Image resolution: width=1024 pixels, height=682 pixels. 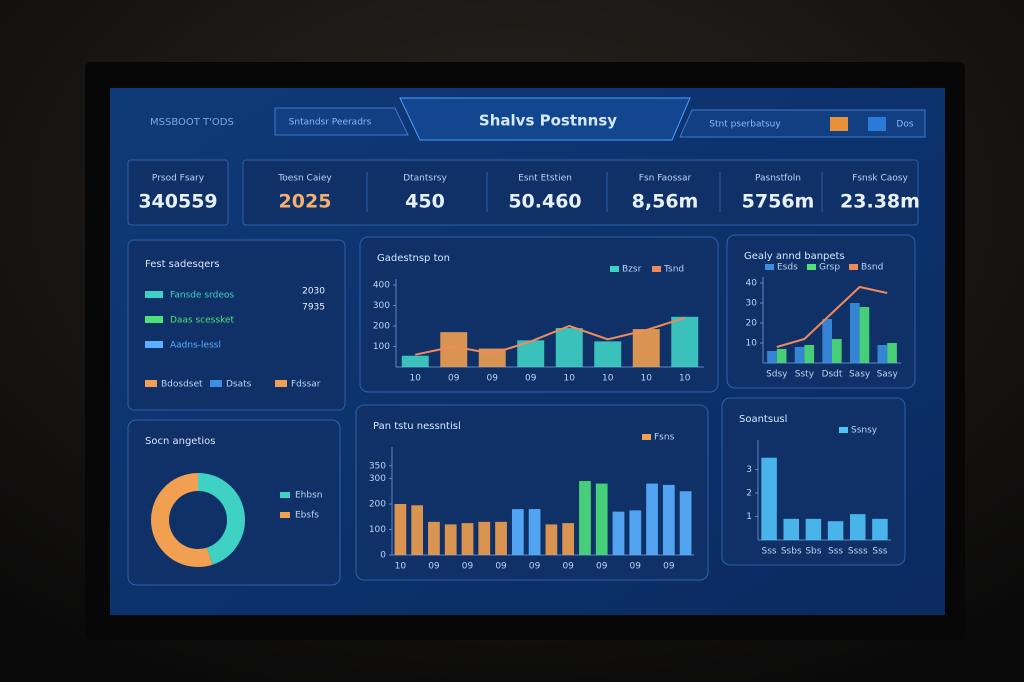 I want to click on kpi-value: 340559, so click(x=177, y=202).